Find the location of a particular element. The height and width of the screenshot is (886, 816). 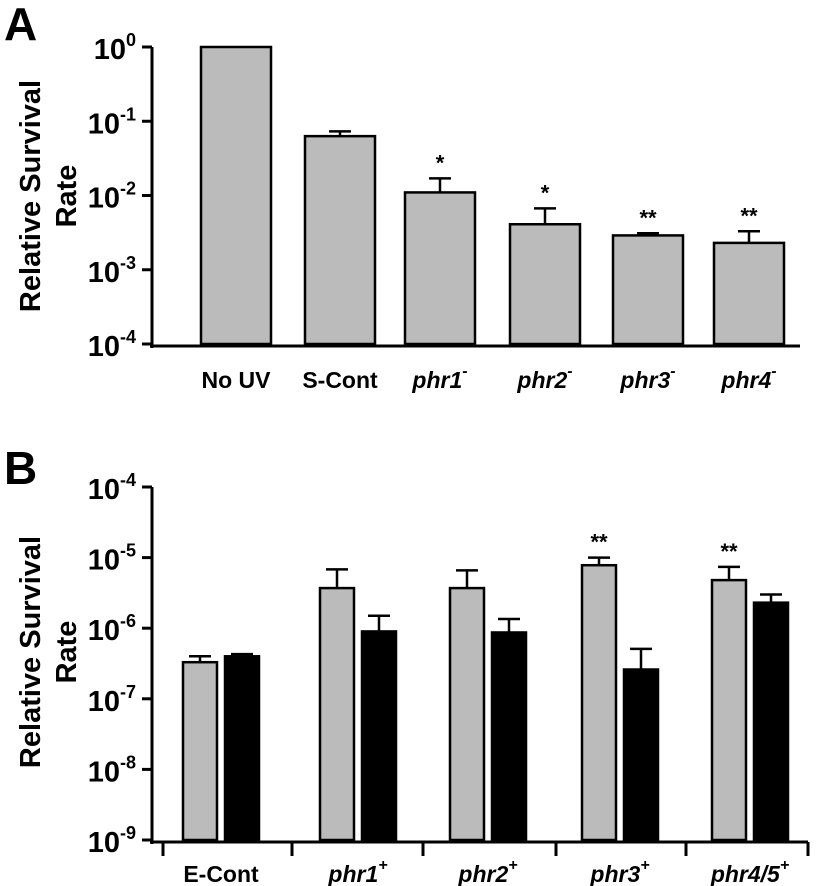

bar-phr3-grey is located at coordinates (599, 702).